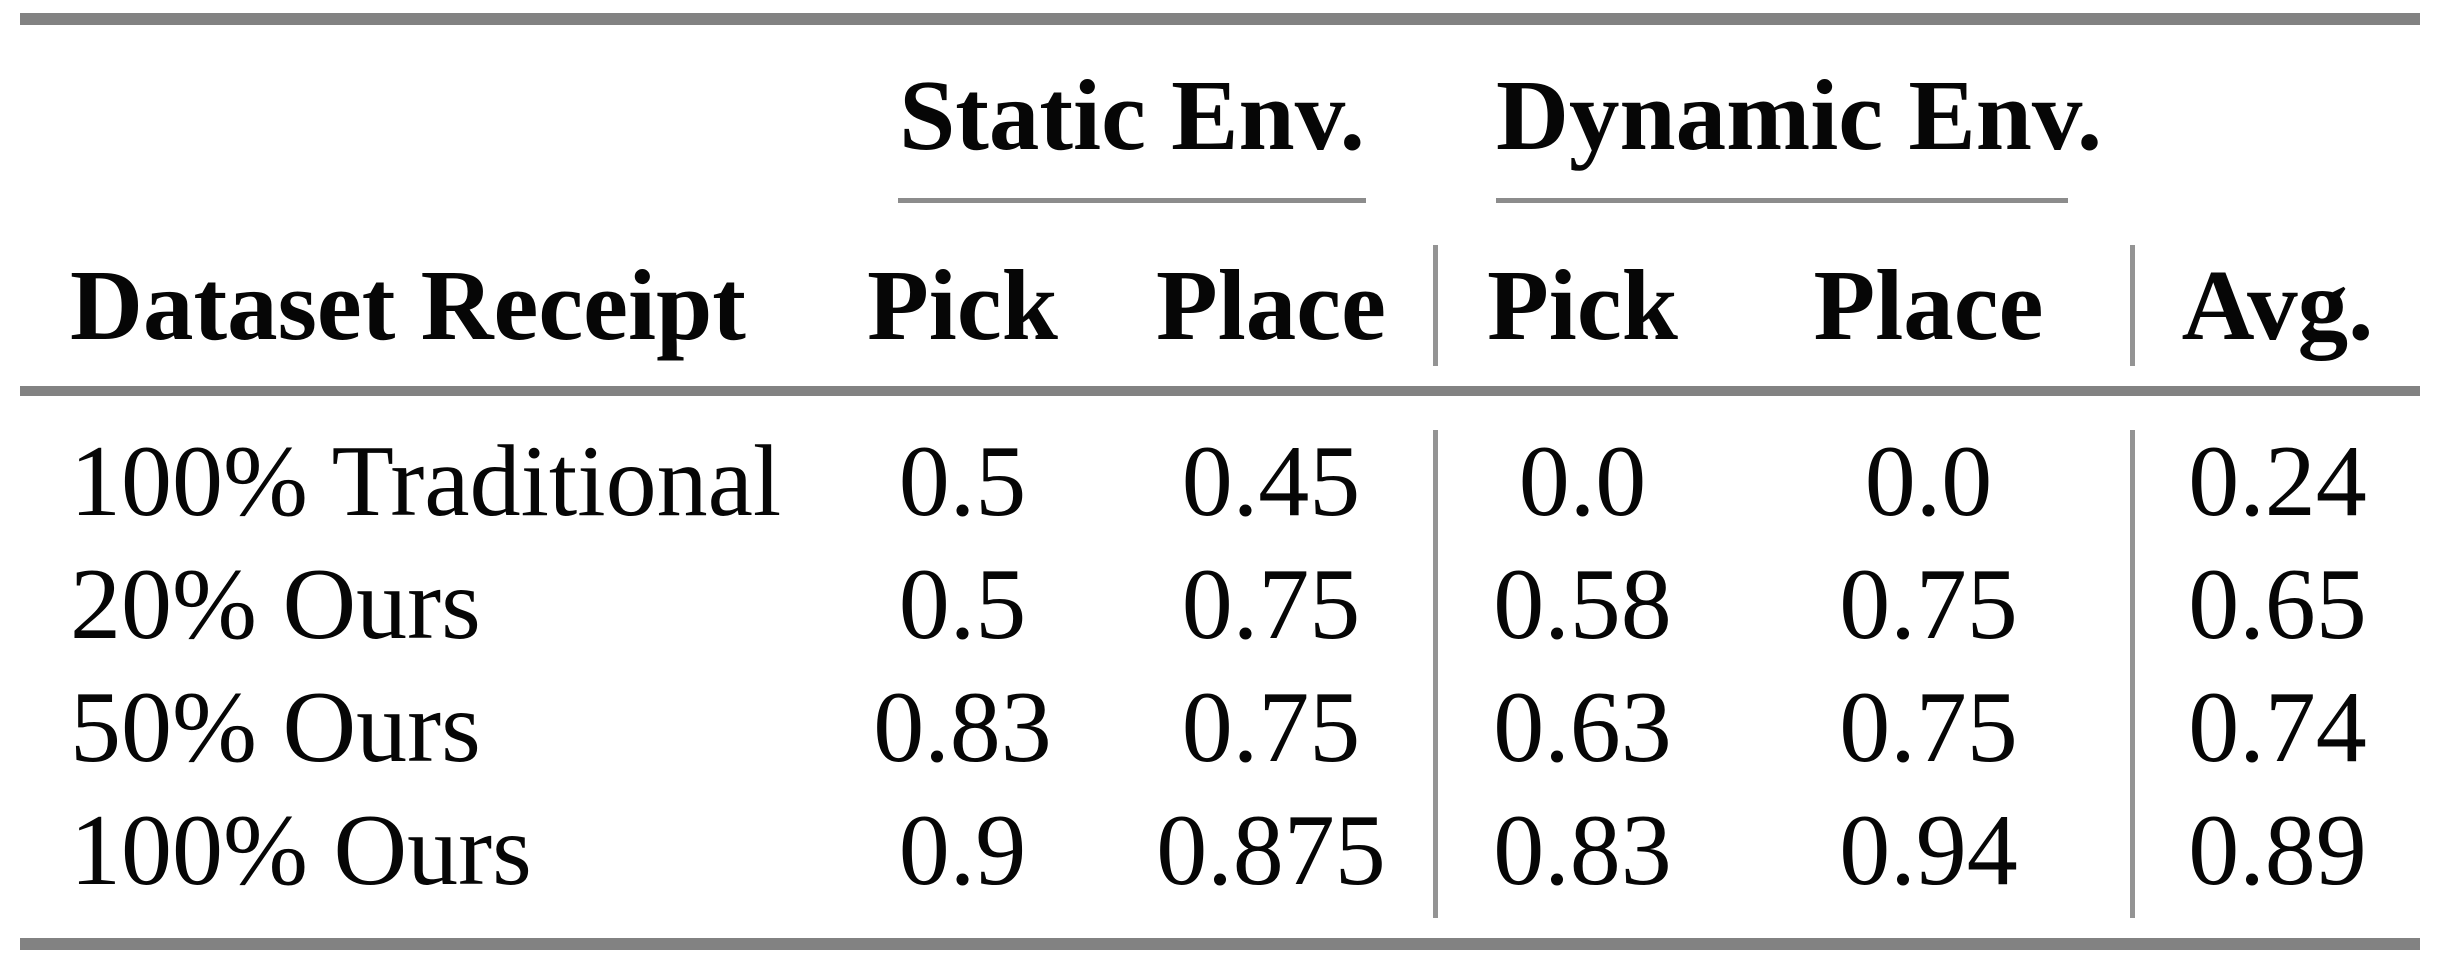 The width and height of the screenshot is (2440, 966). I want to click on static-env-cmidrule, so click(1132, 200).